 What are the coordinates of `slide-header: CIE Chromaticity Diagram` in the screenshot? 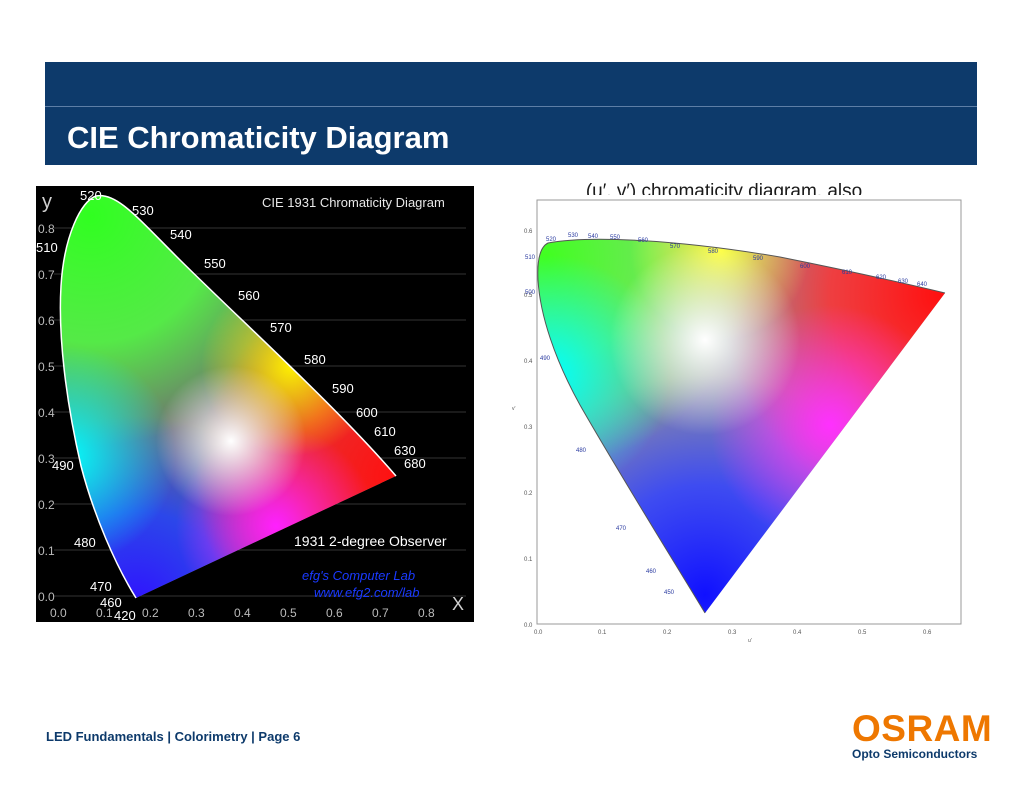 It's located at (511, 113).